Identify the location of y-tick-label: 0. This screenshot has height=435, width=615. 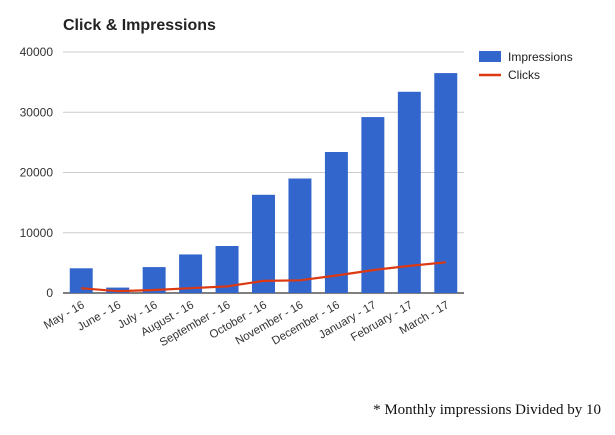
(49, 293).